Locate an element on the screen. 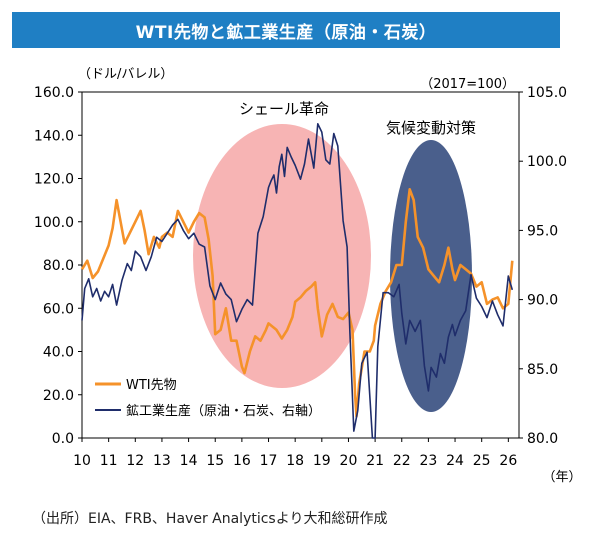 This screenshot has width=595, height=535. right-tick-label: 90.0 is located at coordinates (542, 301).